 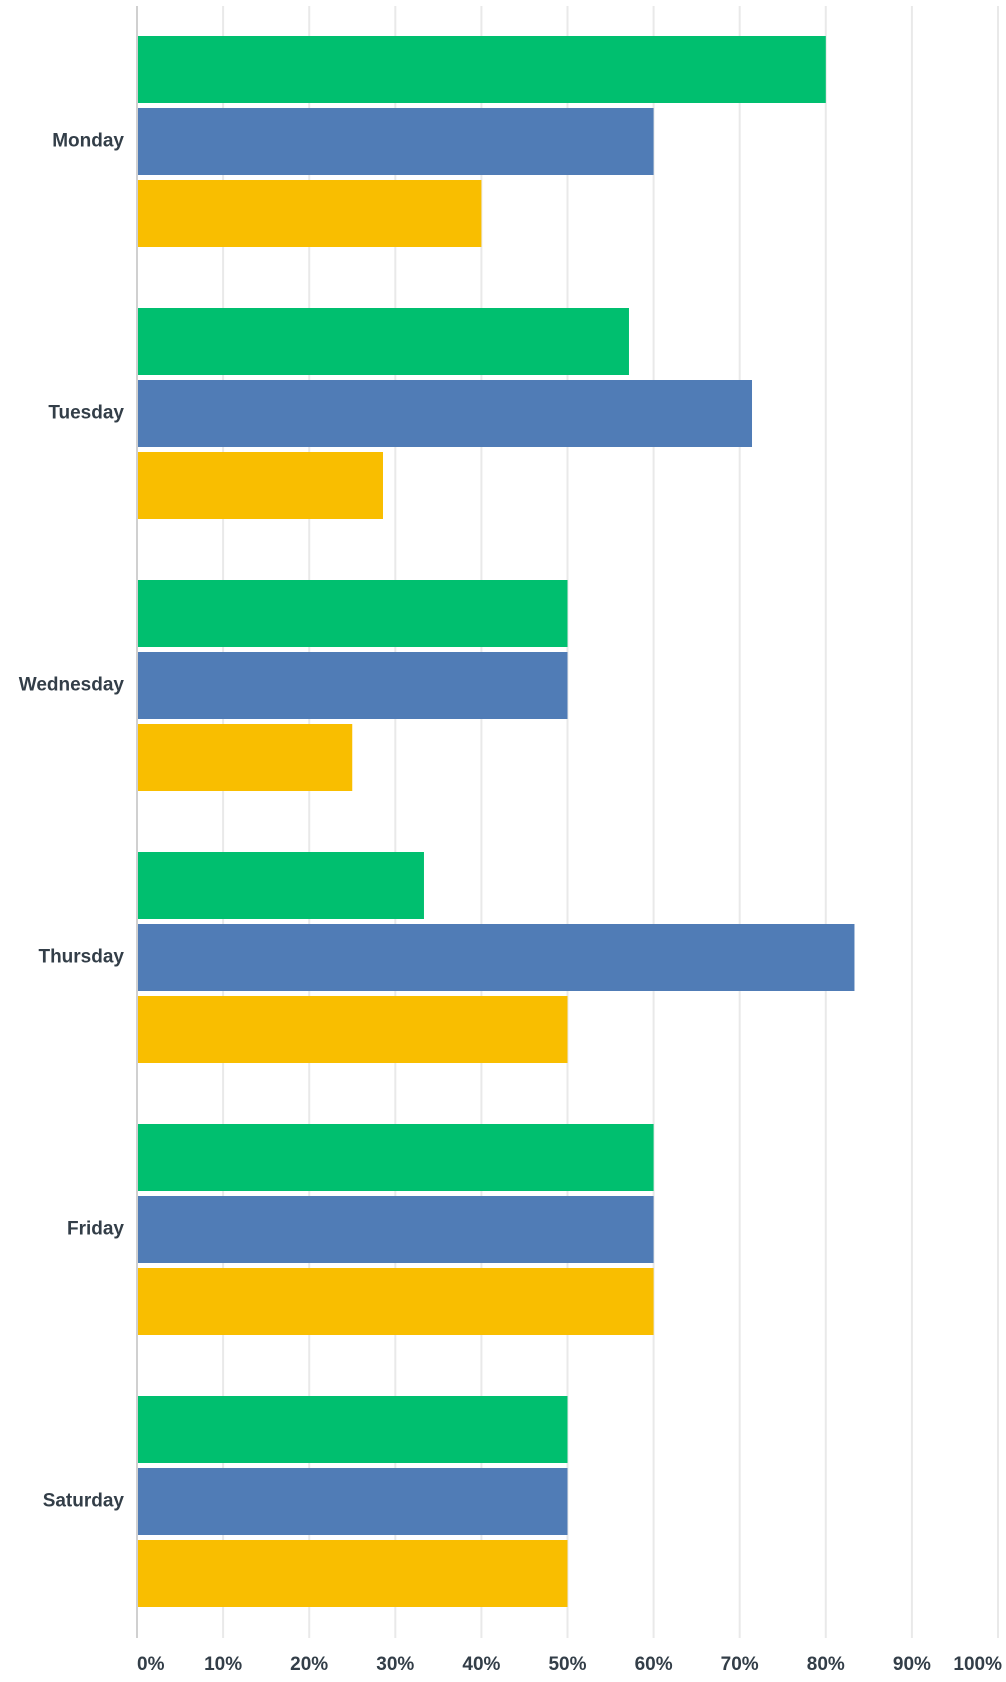 What do you see at coordinates (309, 1664) in the screenshot?
I see `x-tick-label-2: 20%` at bounding box center [309, 1664].